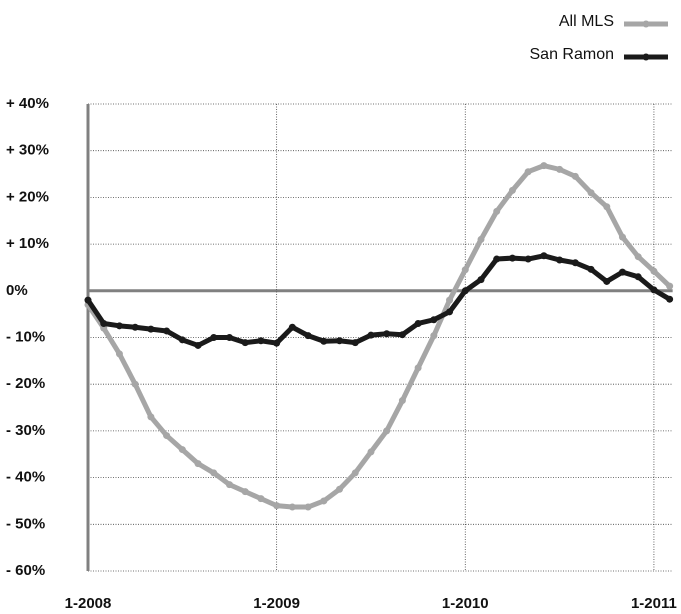  Describe the element at coordinates (27, 150) in the screenshot. I see `y-tick-label: + 30%` at that location.